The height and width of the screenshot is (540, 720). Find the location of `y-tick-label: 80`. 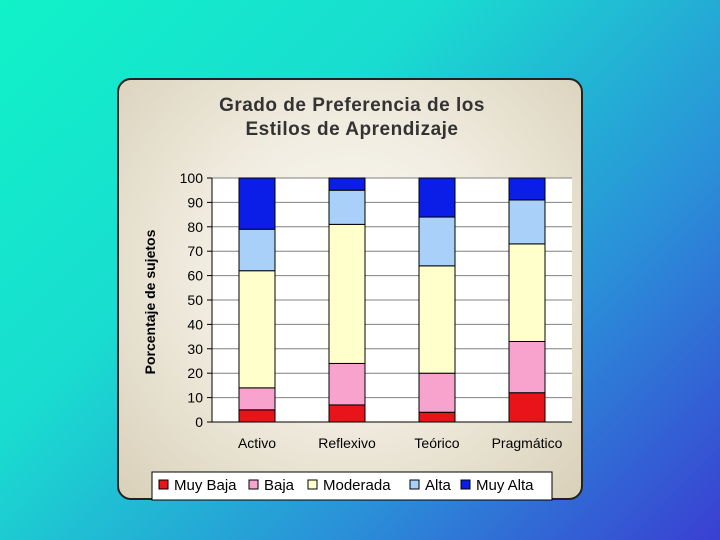

y-tick-label: 80 is located at coordinates (195, 227).